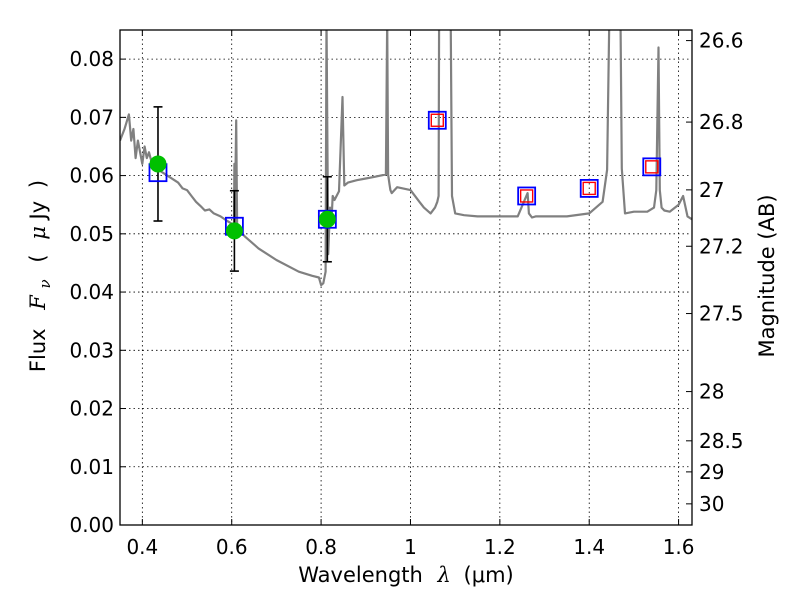 The height and width of the screenshot is (604, 800). I want to click on y-tick-label: 0.02, so click(91, 409).